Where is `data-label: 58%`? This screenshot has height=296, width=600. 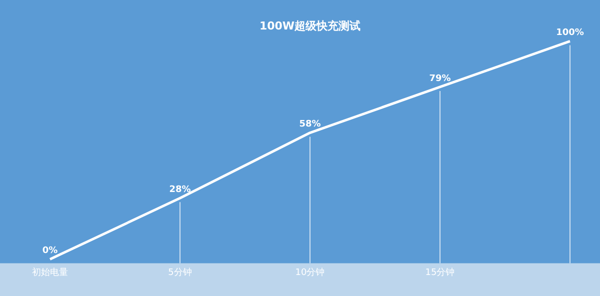 data-label: 58% is located at coordinates (310, 125).